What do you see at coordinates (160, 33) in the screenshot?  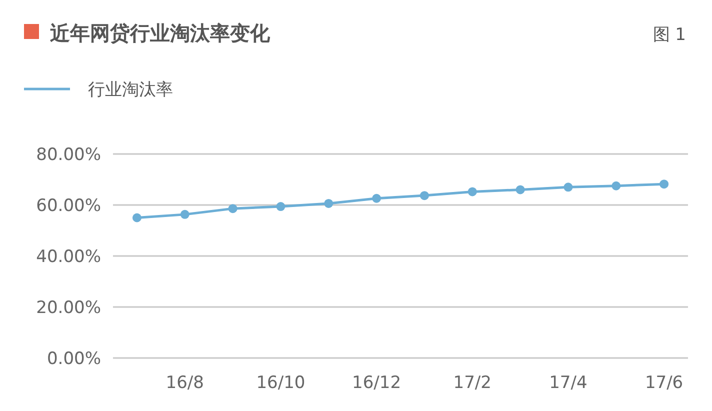 I see `chart-title: 近年网贷行业淘汰率变化` at bounding box center [160, 33].